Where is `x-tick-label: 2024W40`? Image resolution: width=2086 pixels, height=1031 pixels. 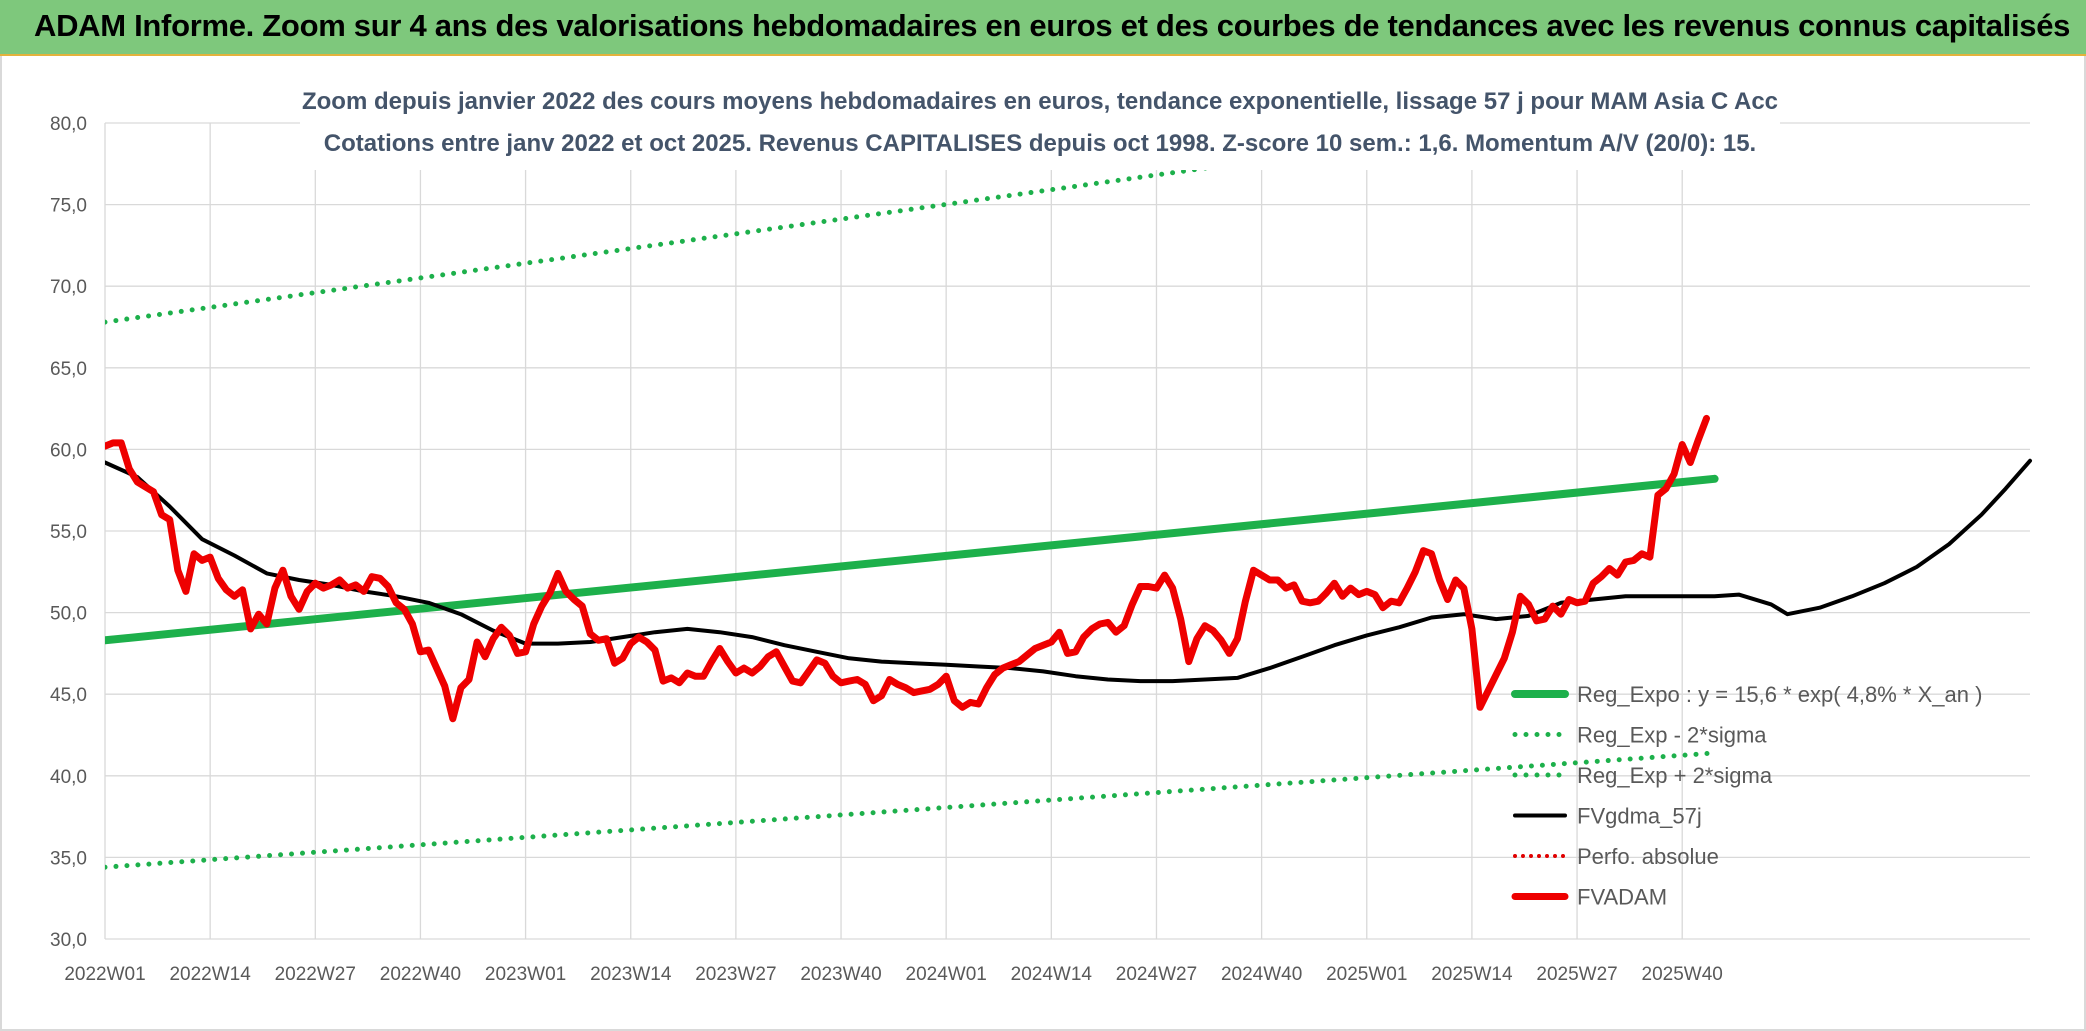
x-tick-label: 2024W40 is located at coordinates (1261, 974).